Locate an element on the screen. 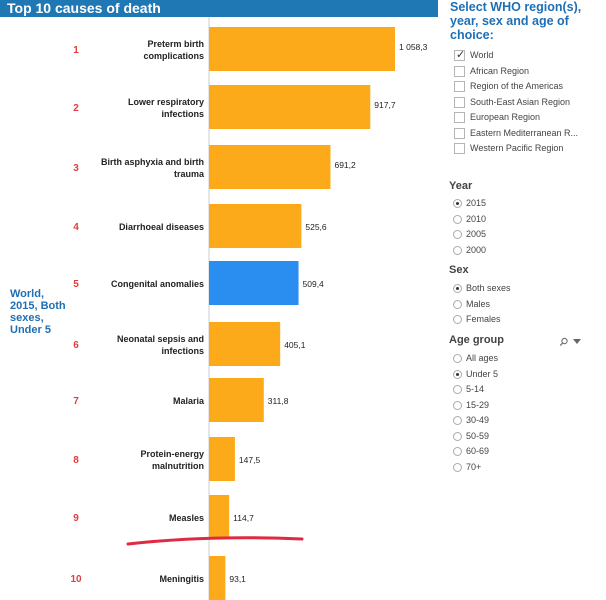 The width and height of the screenshot is (606, 600). rank-label-9: 9 is located at coordinates (76, 518).